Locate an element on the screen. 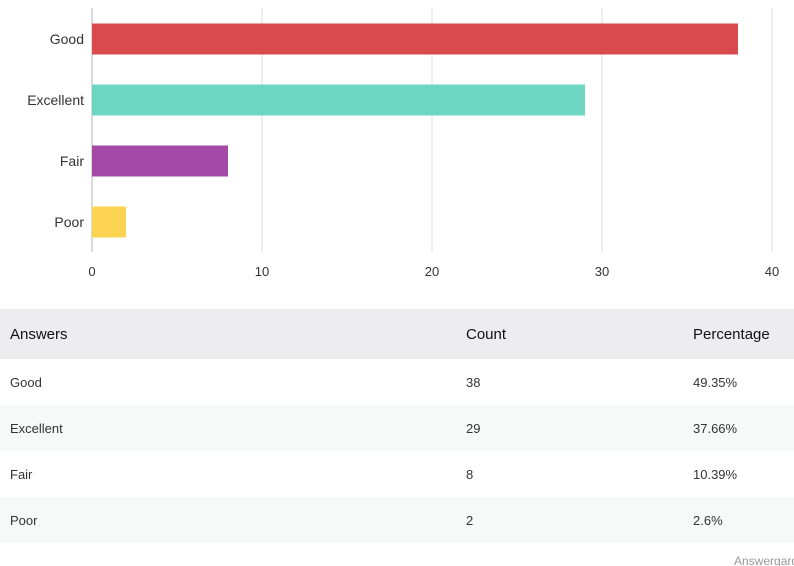 The height and width of the screenshot is (566, 794). percentage-cell: 37.66% is located at coordinates (743, 428).